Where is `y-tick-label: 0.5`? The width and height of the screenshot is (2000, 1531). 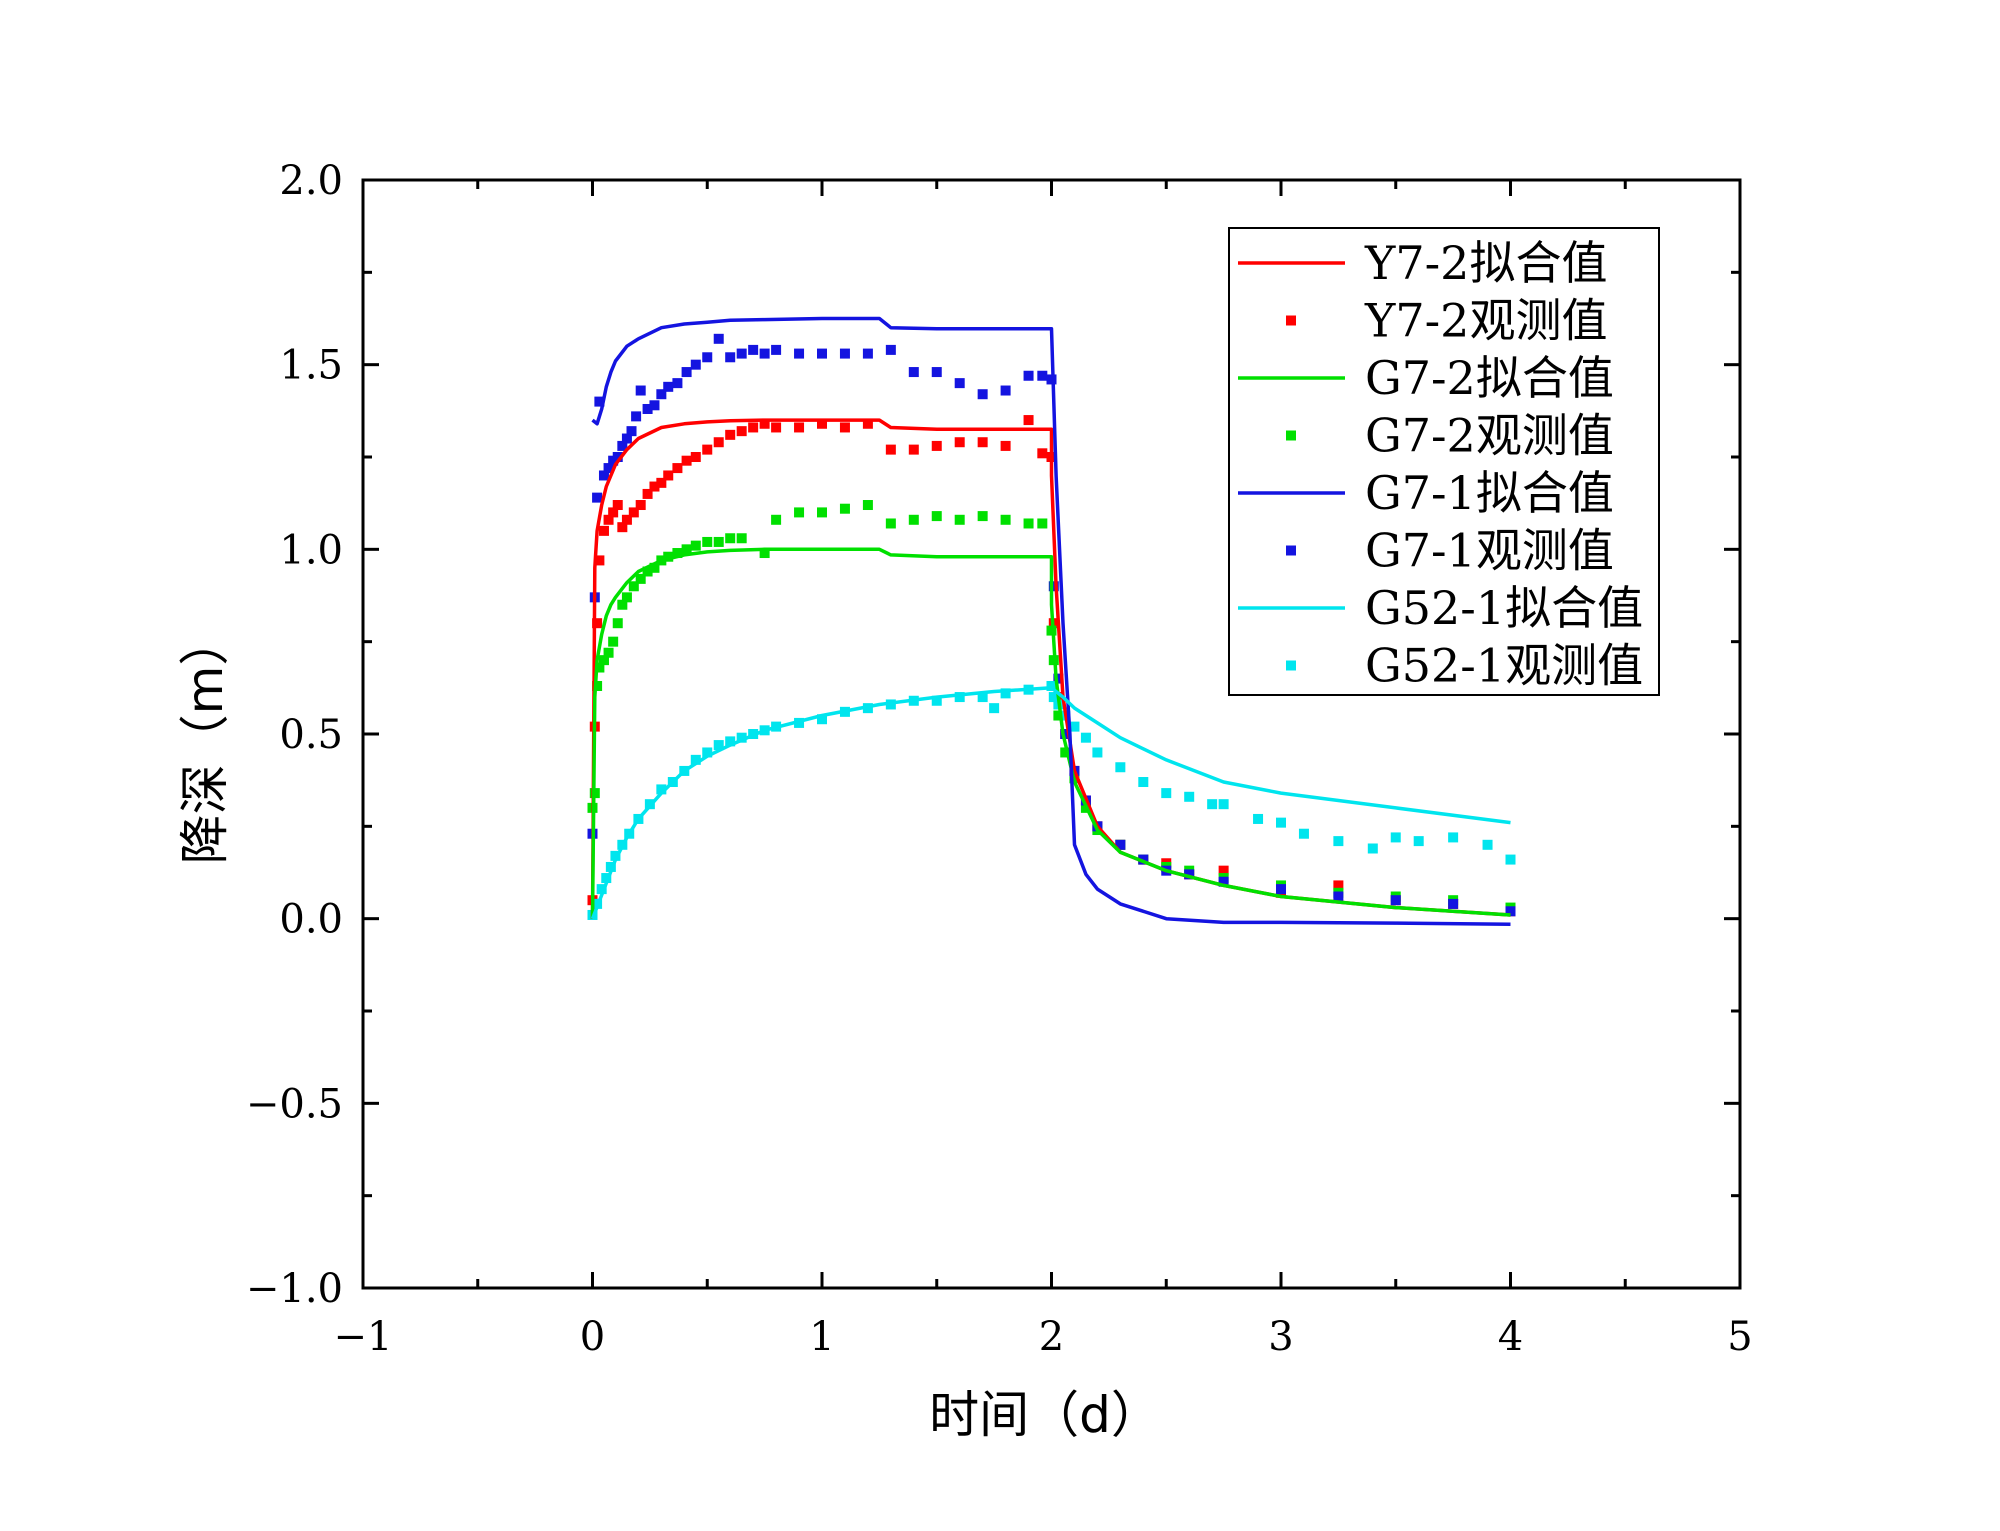
y-tick-label: 0.5 is located at coordinates (311, 735).